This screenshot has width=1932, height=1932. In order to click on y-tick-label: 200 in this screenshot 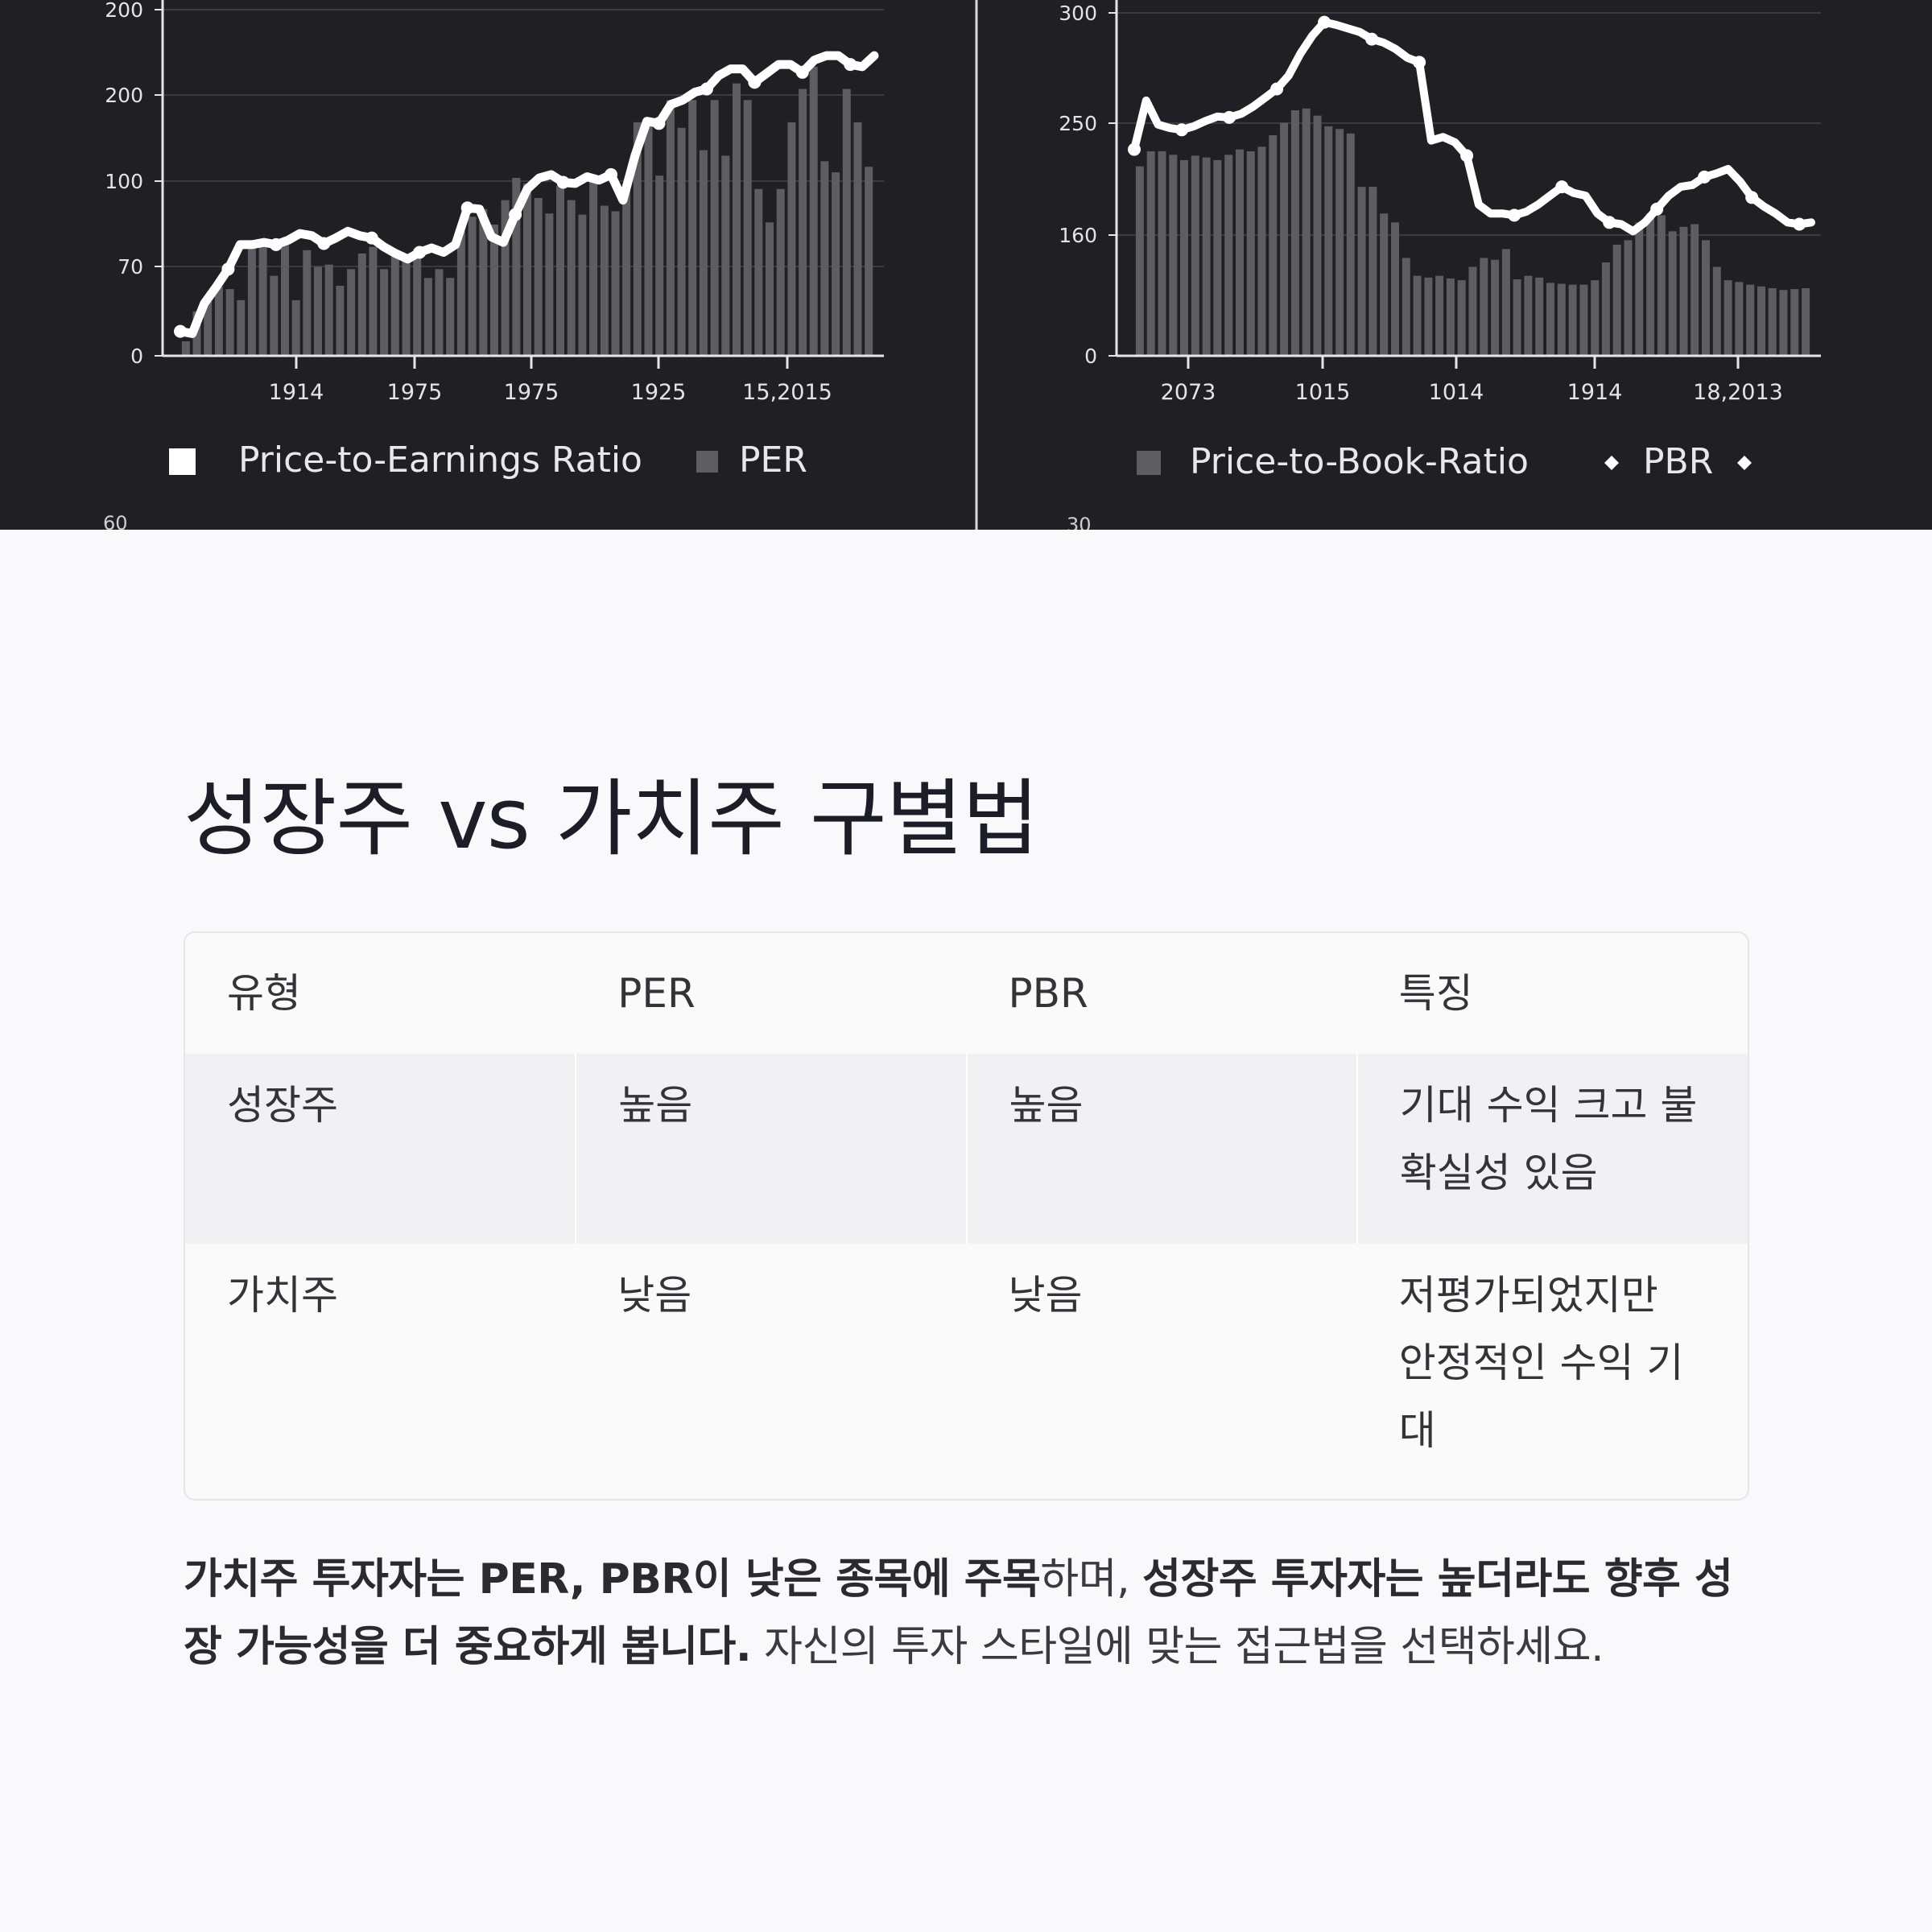, I will do `click(124, 95)`.